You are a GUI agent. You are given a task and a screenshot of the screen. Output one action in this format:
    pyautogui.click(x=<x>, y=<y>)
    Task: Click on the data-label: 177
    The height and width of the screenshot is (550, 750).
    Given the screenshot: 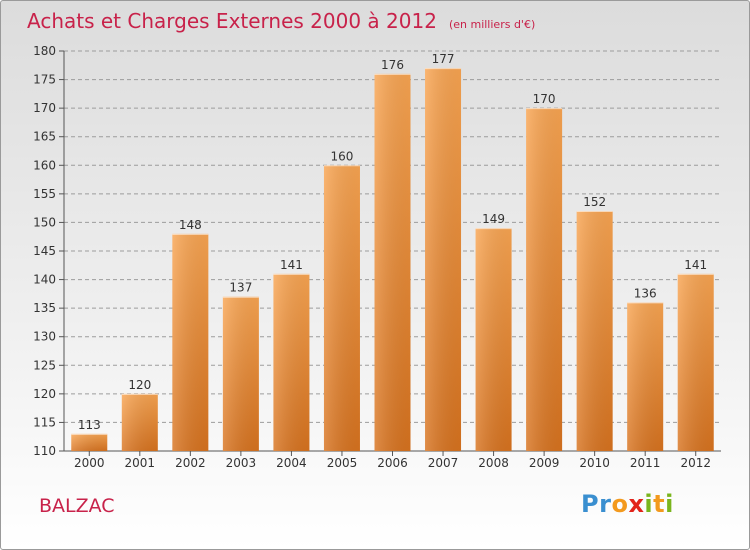 What is the action you would take?
    pyautogui.click(x=443, y=59)
    